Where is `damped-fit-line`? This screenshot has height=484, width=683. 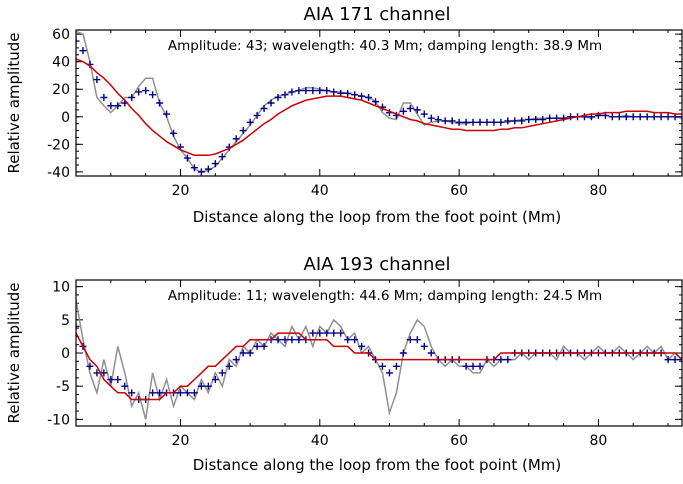 damped-fit-line is located at coordinates (379, 366).